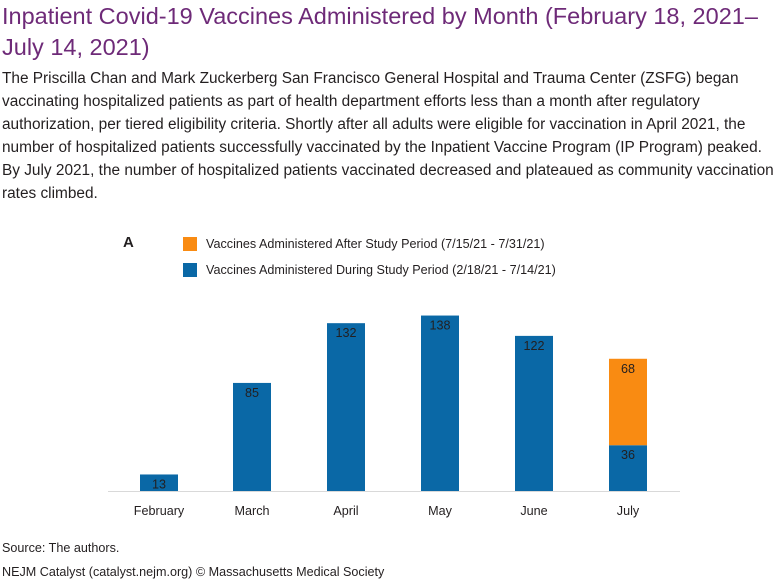 This screenshot has width=776, height=582. What do you see at coordinates (628, 369) in the screenshot?
I see `data-label-july-after: 68` at bounding box center [628, 369].